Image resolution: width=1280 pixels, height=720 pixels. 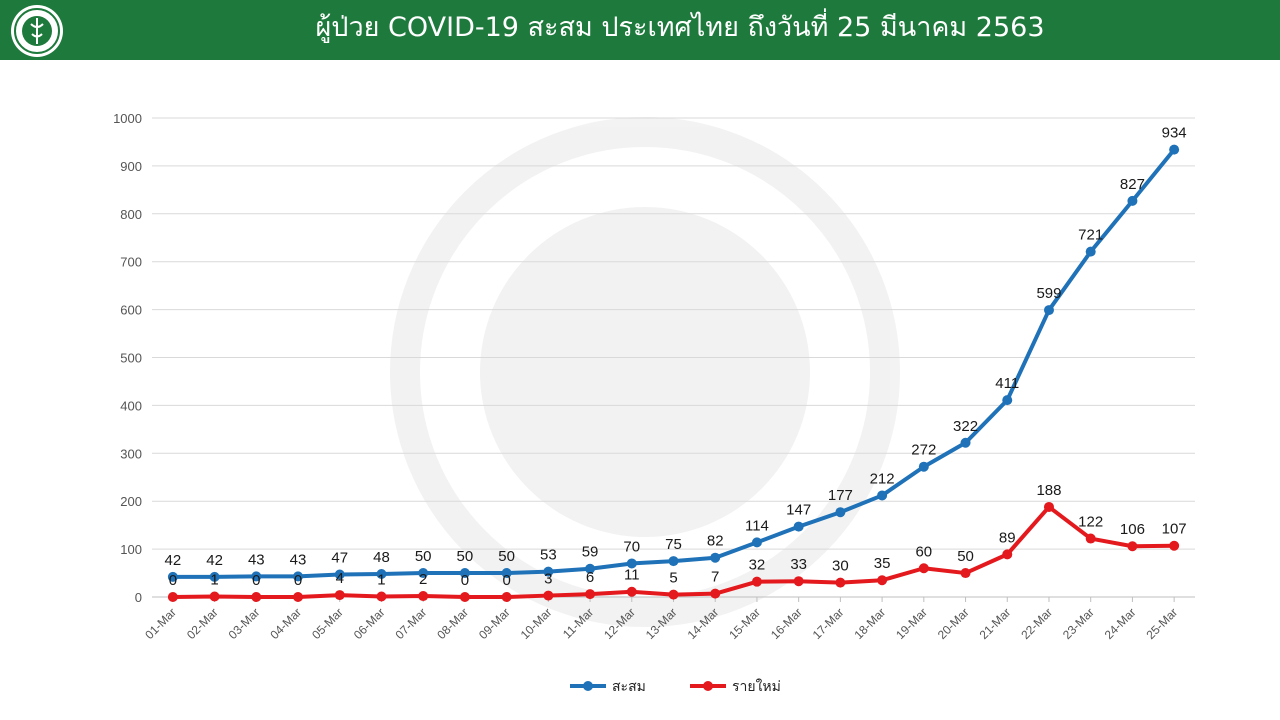 I want to click on data-label: 53, so click(x=548, y=555).